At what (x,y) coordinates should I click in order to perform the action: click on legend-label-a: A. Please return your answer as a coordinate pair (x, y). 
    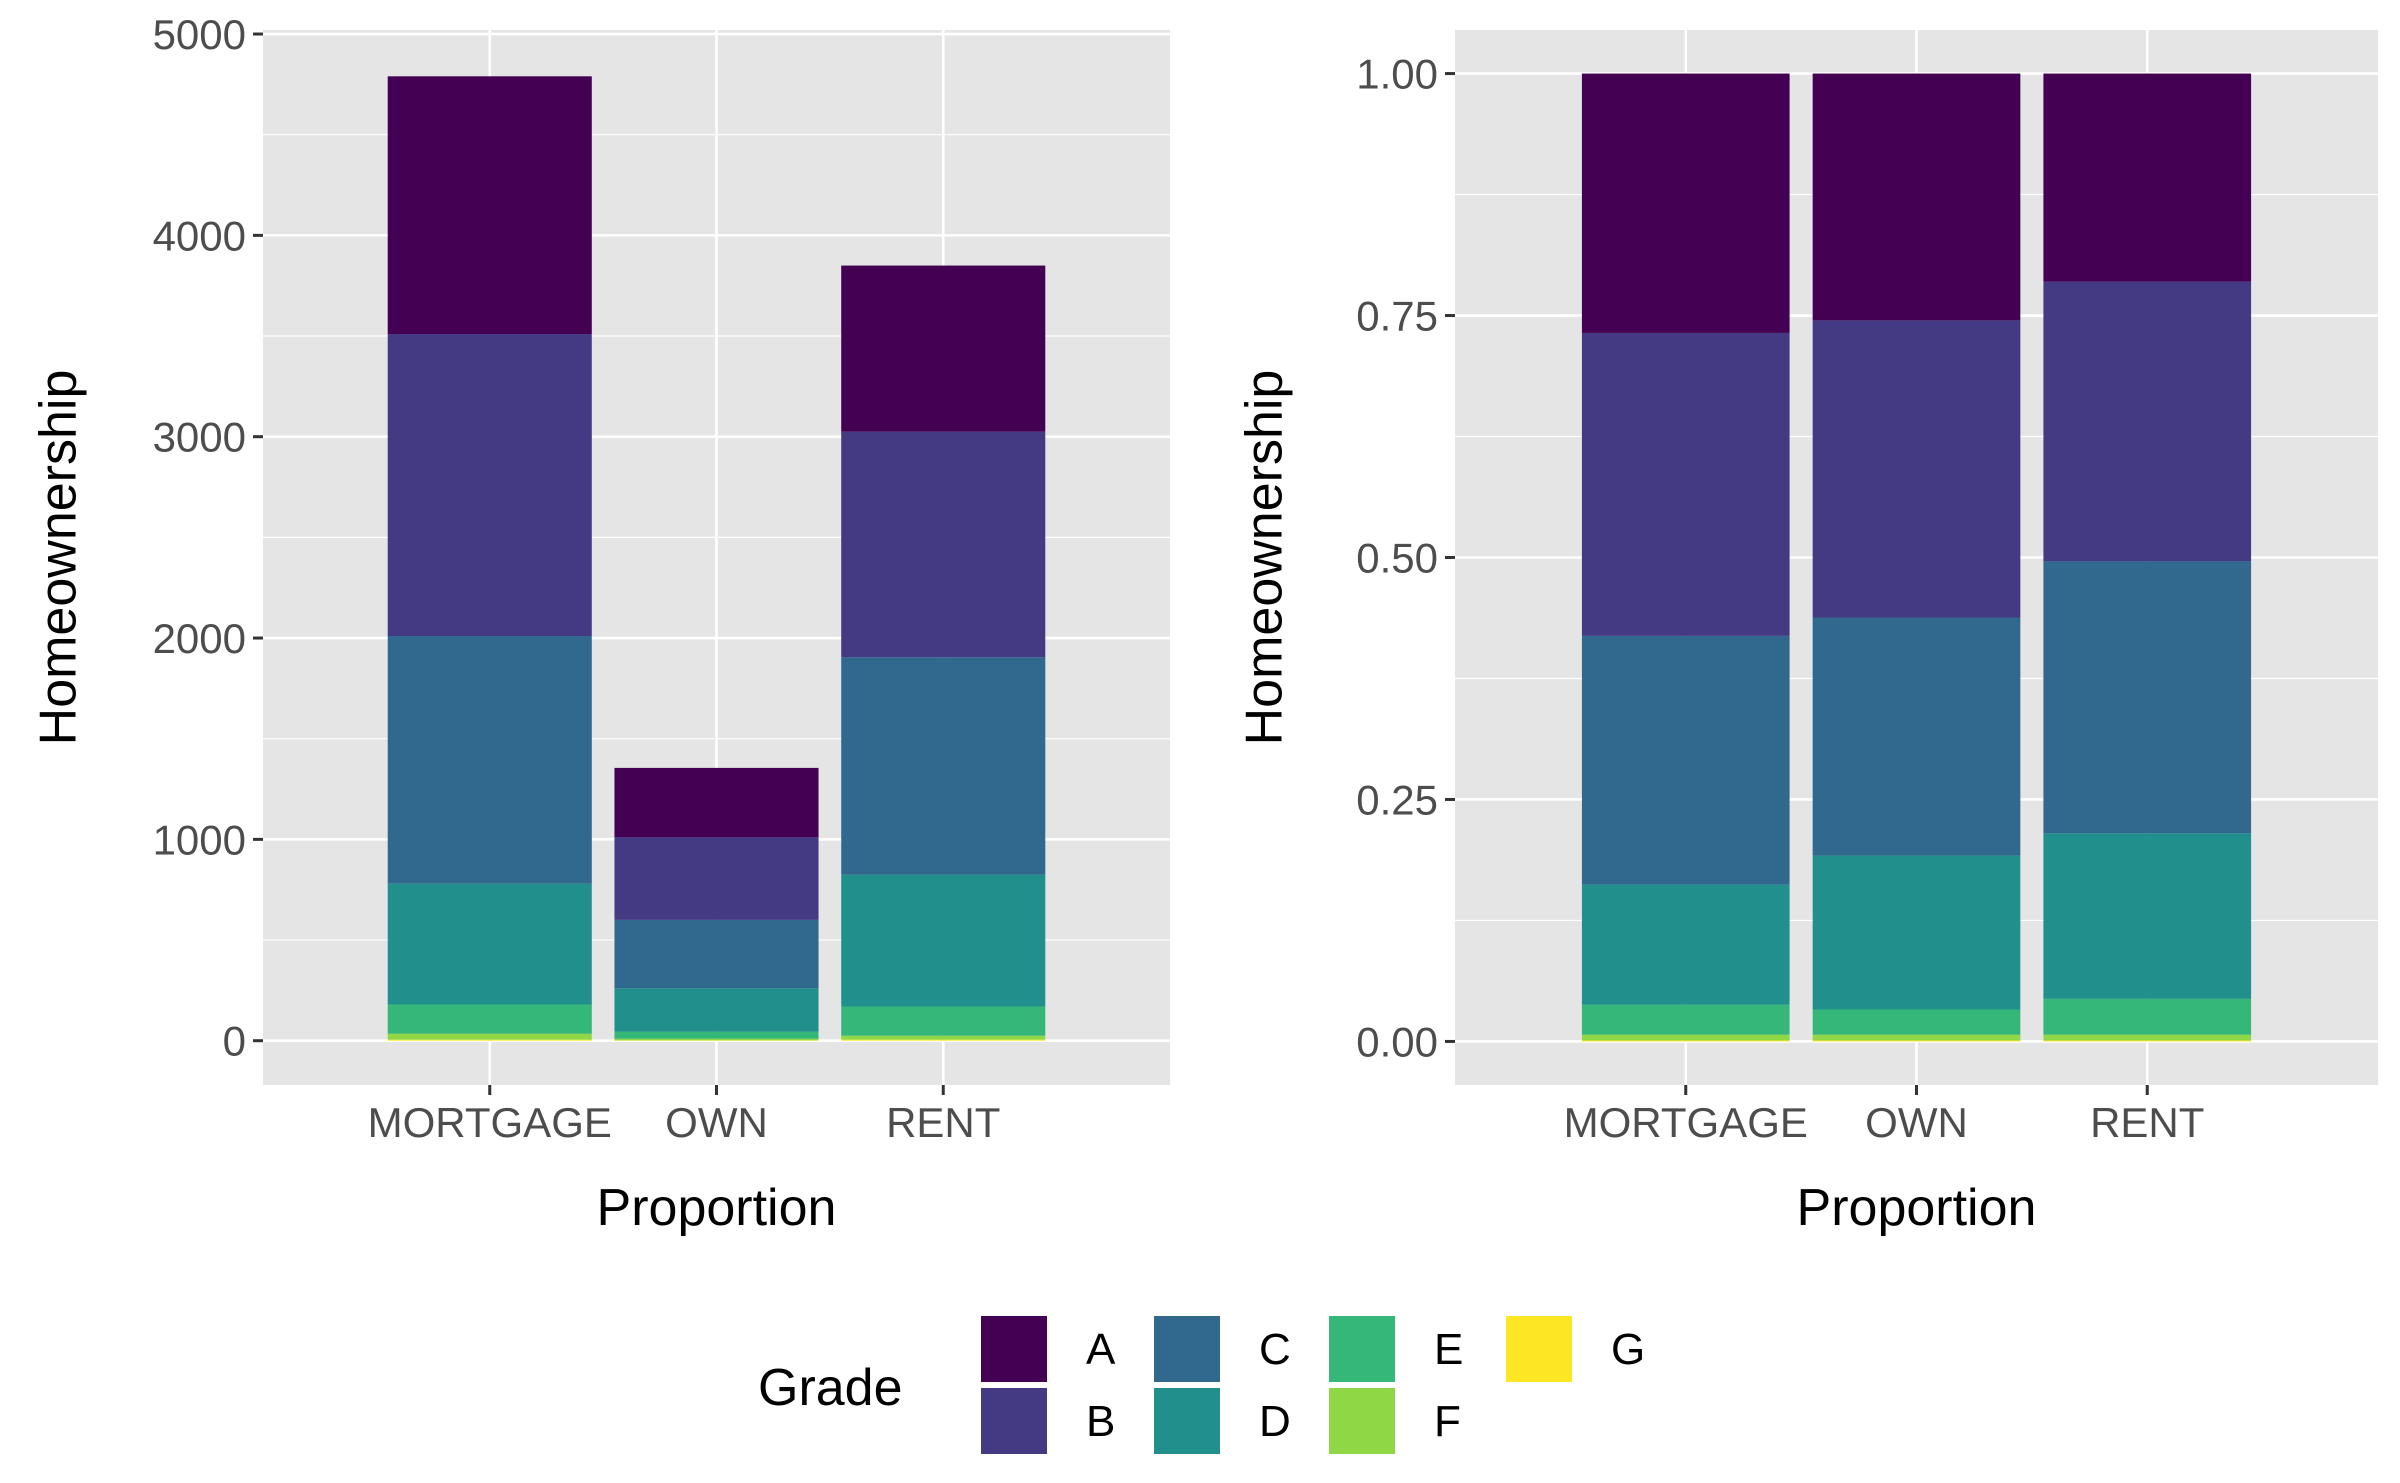
    Looking at the image, I should click on (1101, 1349).